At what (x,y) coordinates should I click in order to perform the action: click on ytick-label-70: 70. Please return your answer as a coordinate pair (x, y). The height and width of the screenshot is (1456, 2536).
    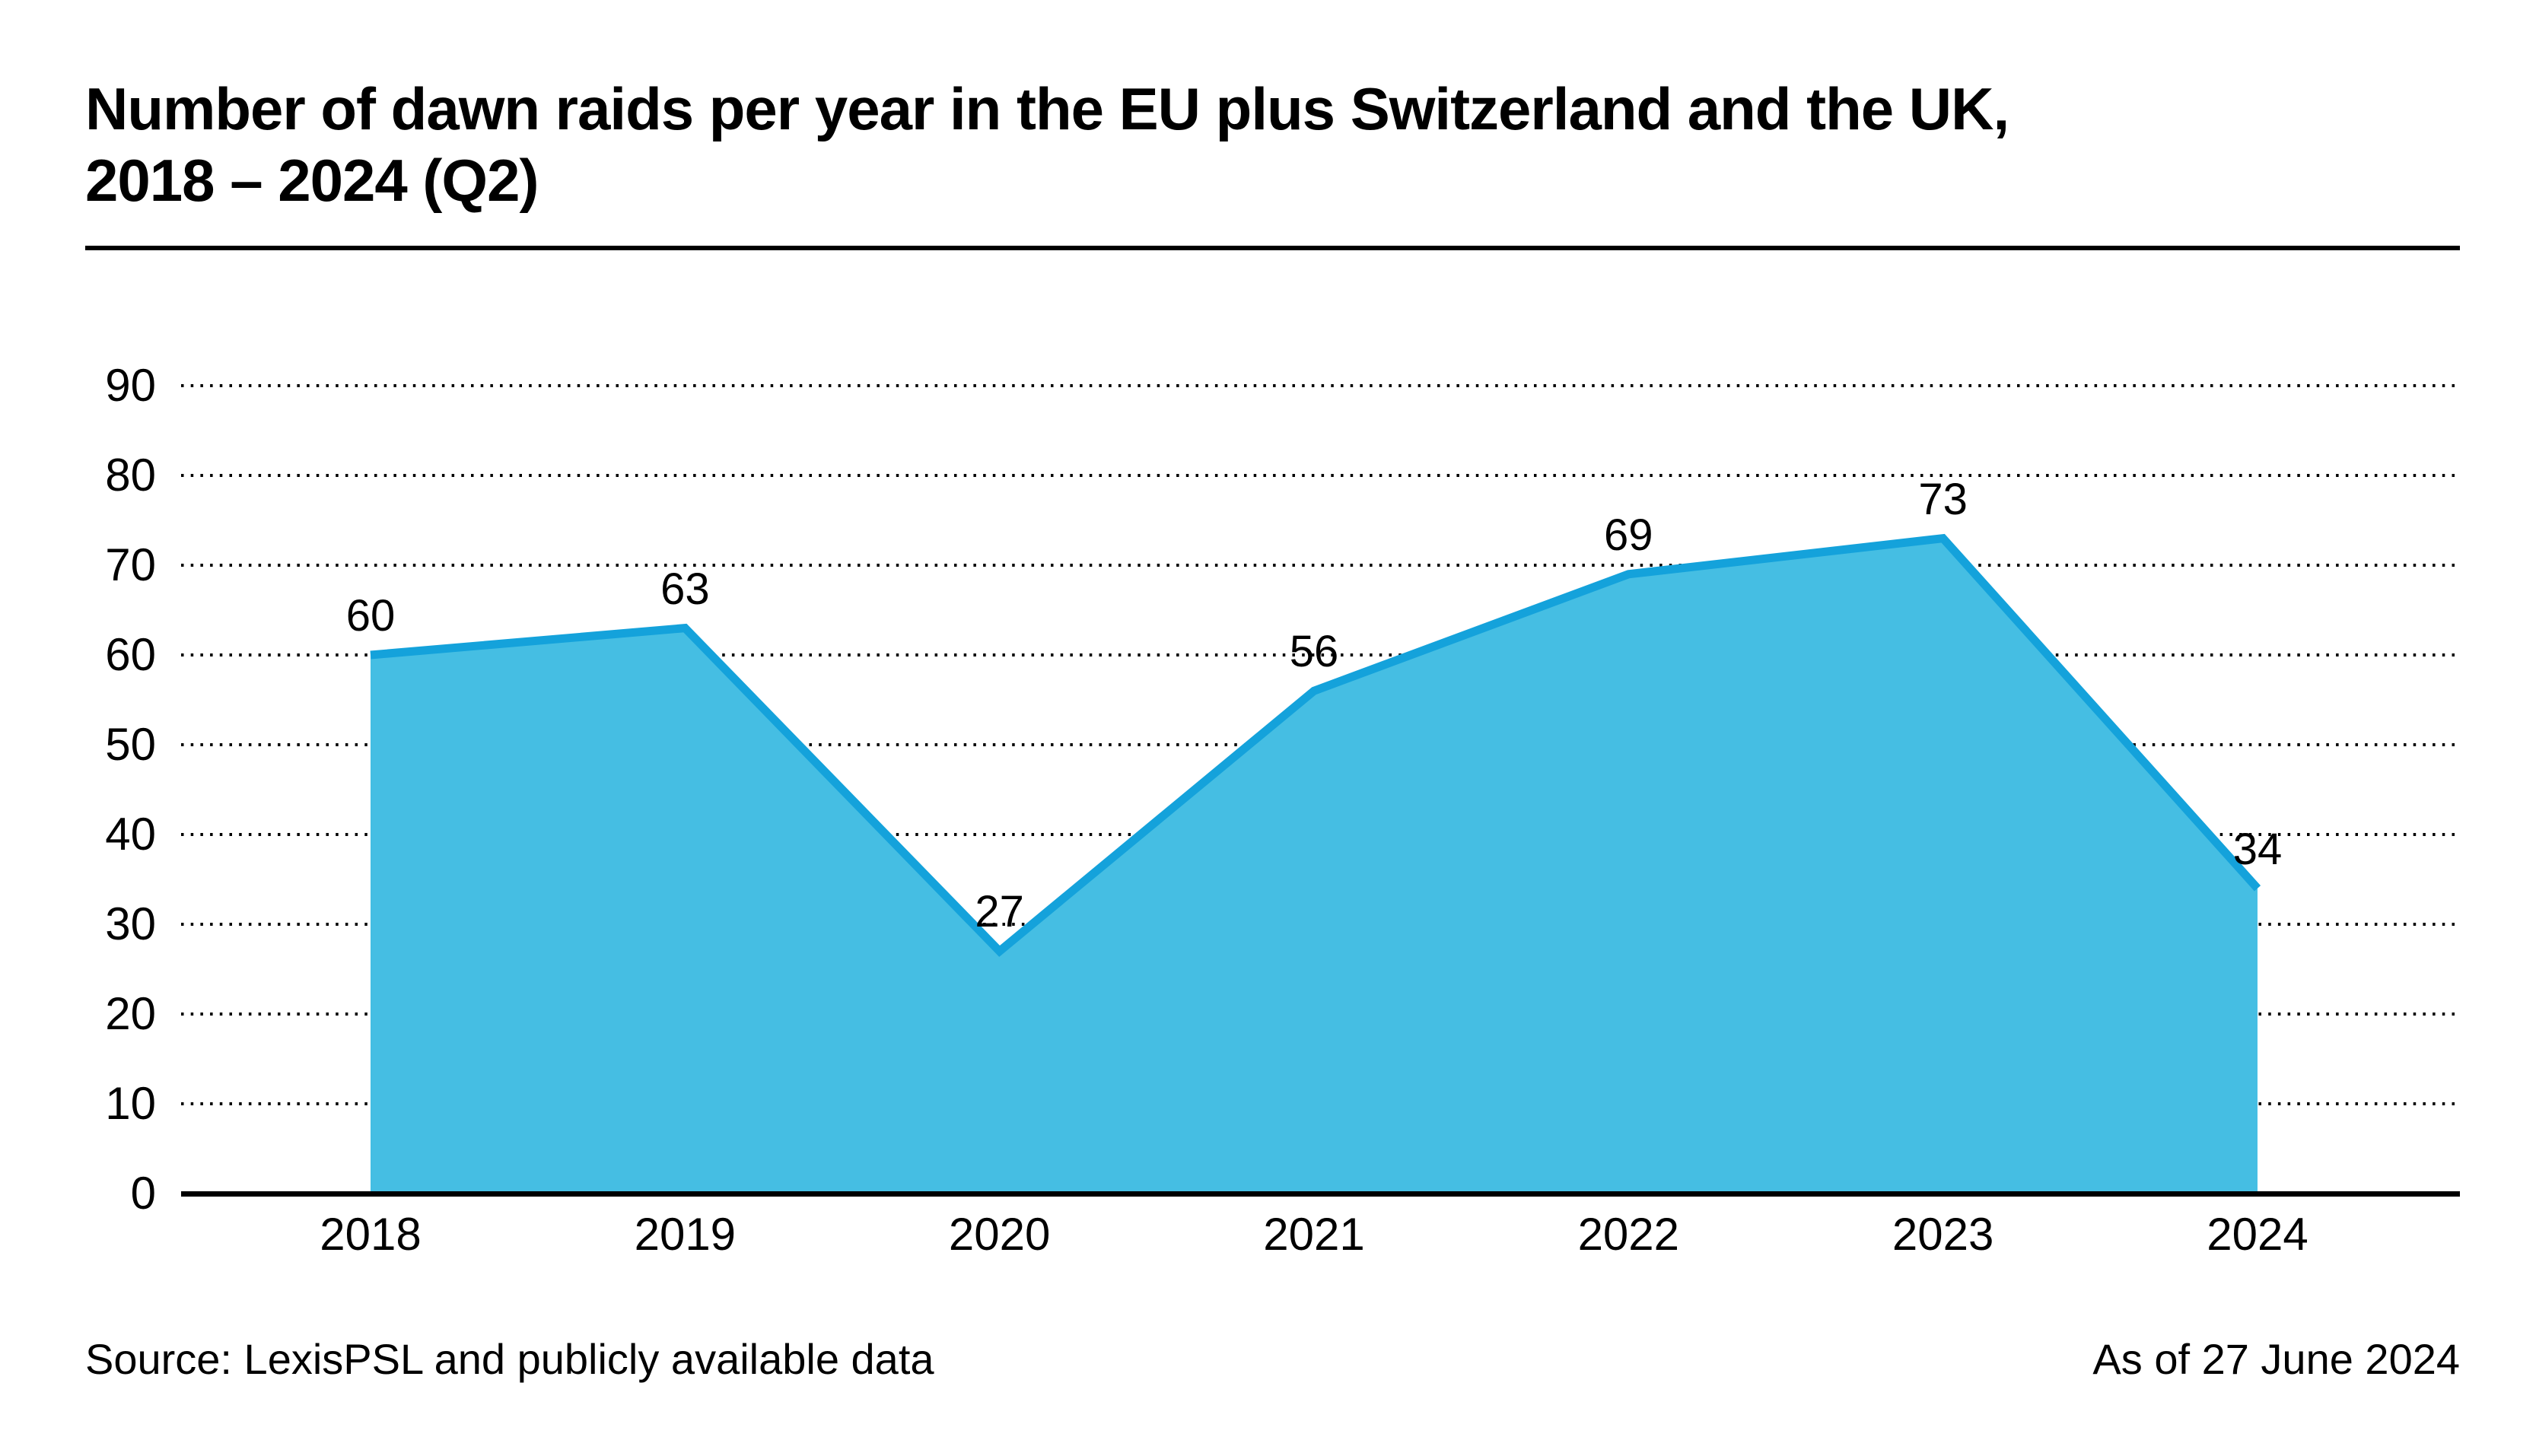
    Looking at the image, I should click on (130, 564).